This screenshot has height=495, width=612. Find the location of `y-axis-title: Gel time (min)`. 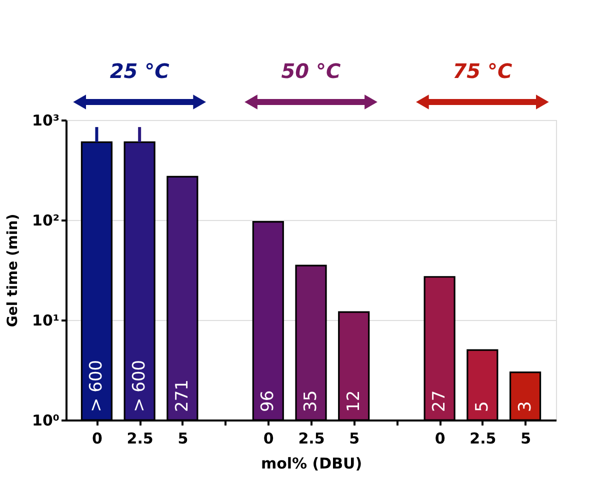

y-axis-title: Gel time (min) is located at coordinates (13, 271).